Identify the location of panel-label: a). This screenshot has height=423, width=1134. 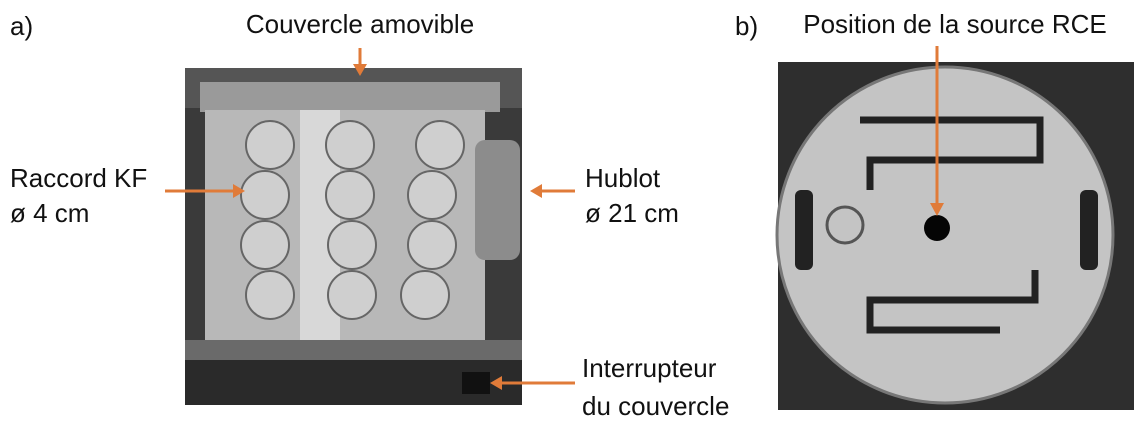
(21, 26).